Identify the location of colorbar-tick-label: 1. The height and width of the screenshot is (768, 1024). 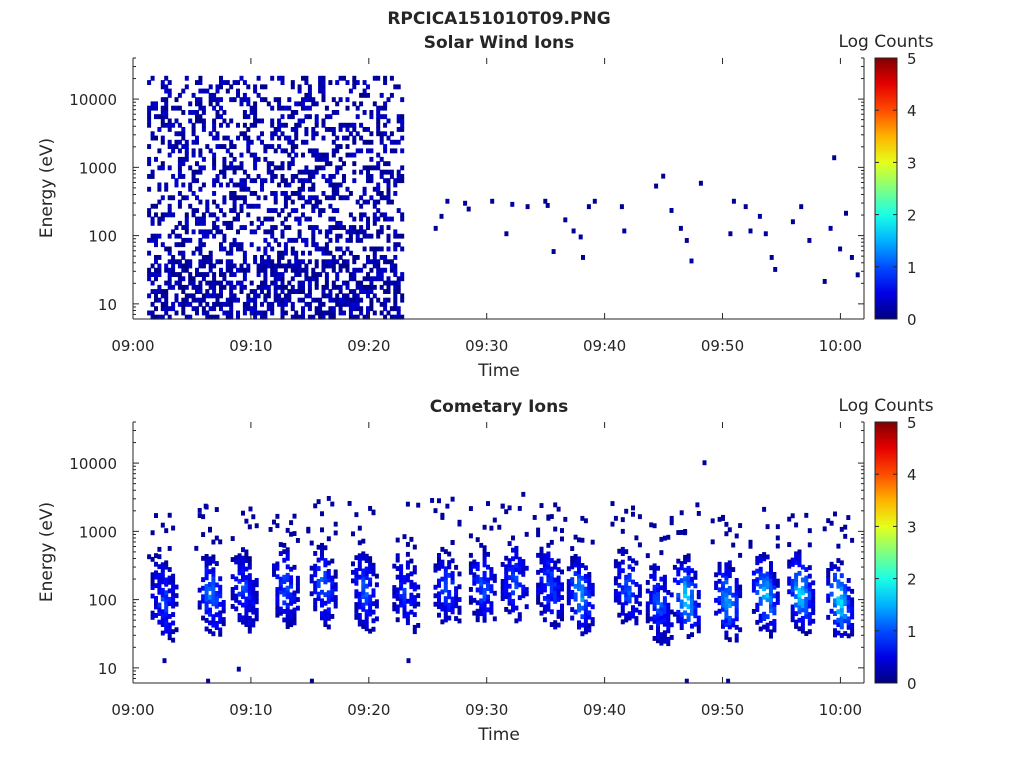
(912, 632).